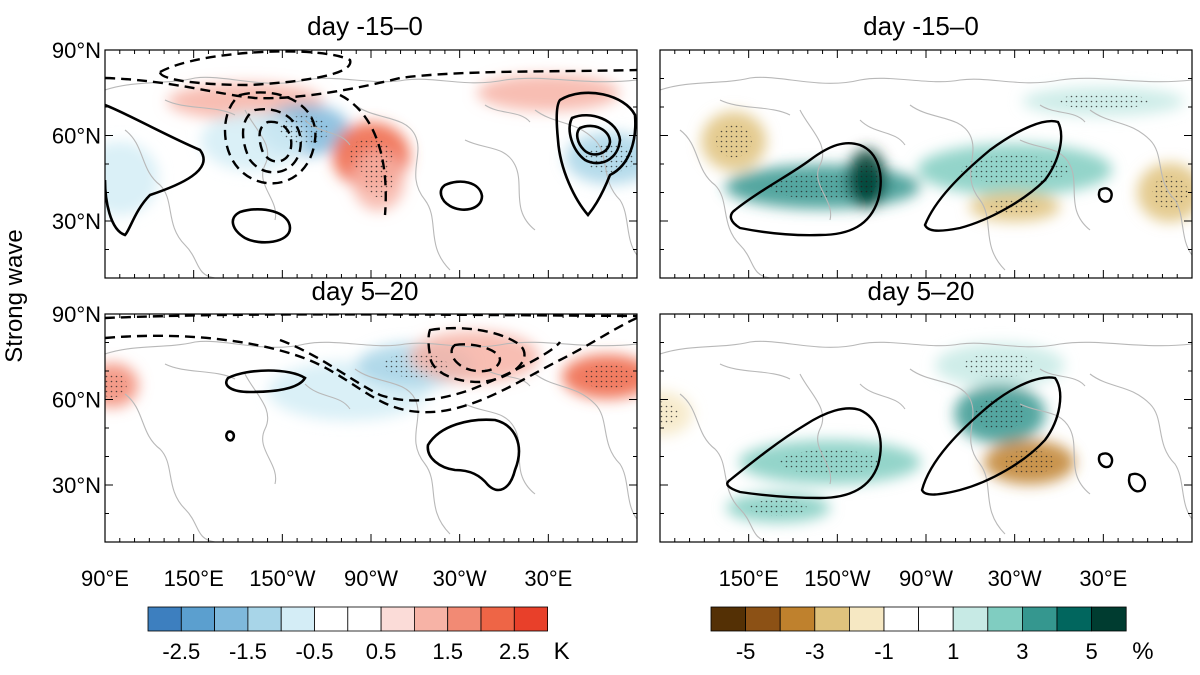 This screenshot has height=675, width=1200. Describe the element at coordinates (1091, 651) in the screenshot. I see `colorbar-label: 5` at that location.